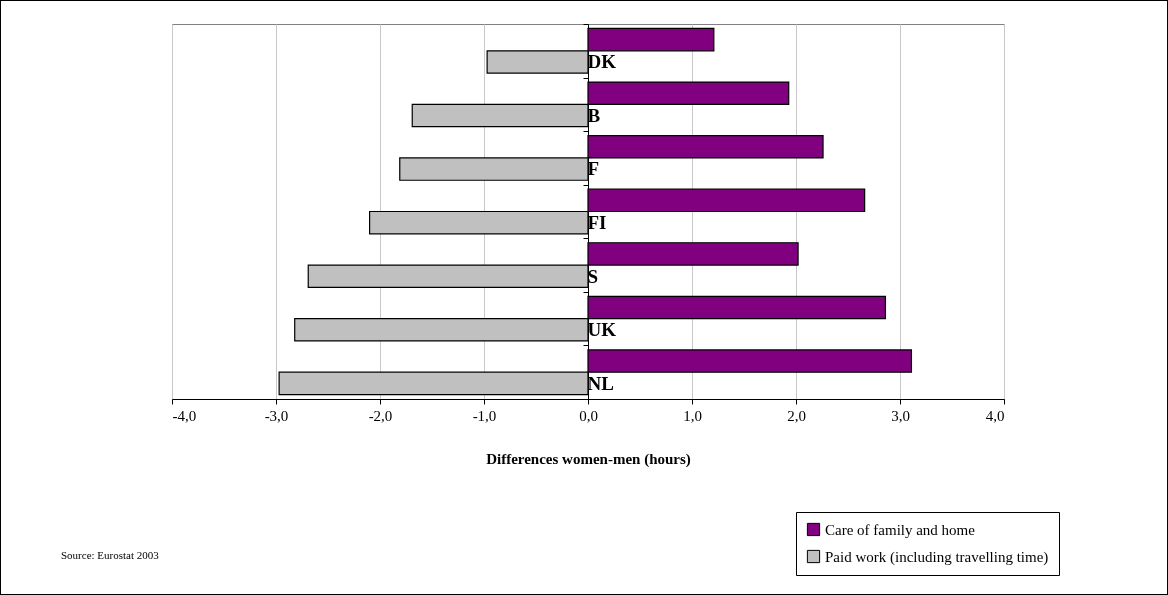 This screenshot has width=1168, height=595. Describe the element at coordinates (602, 62) in the screenshot. I see `y-tick-label: DK` at that location.